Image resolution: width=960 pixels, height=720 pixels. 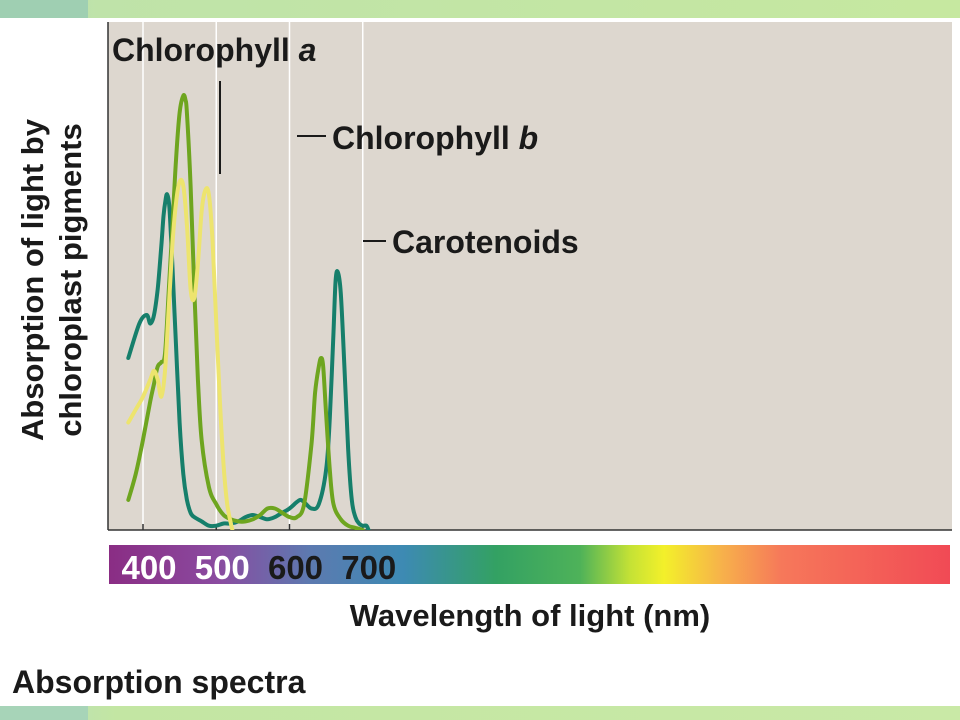 What do you see at coordinates (180, 353) in the screenshot?
I see `series-line-carotenoids` at bounding box center [180, 353].